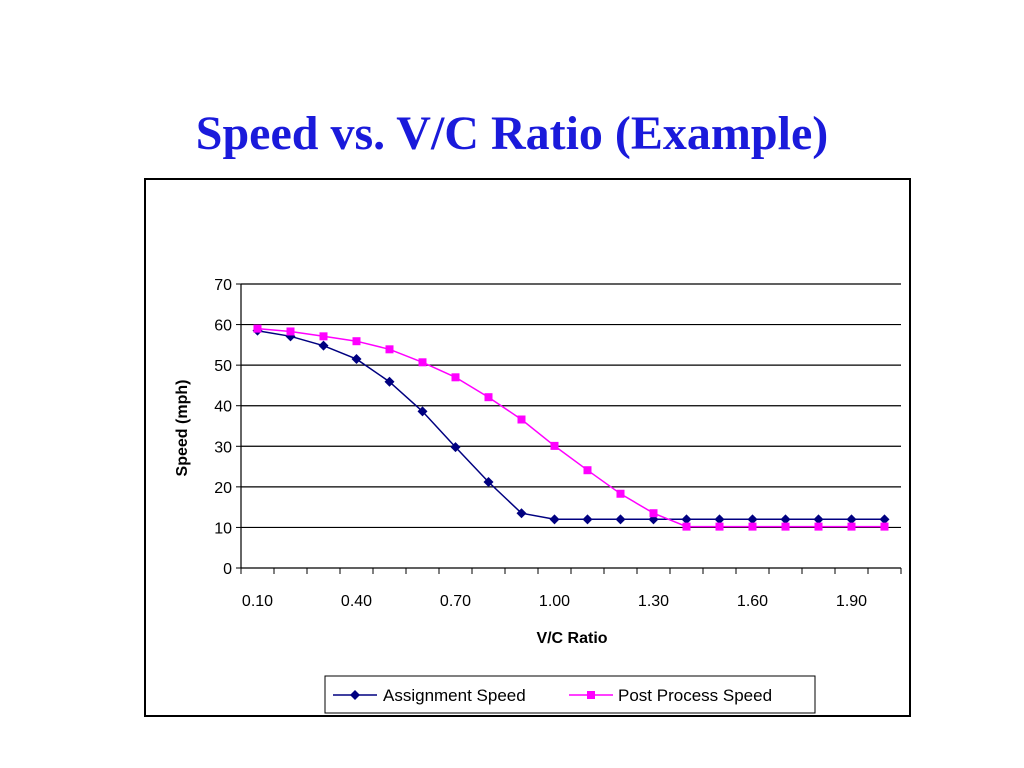  Describe the element at coordinates (257, 601) in the screenshot. I see `x-tick-label: 0.10` at that location.